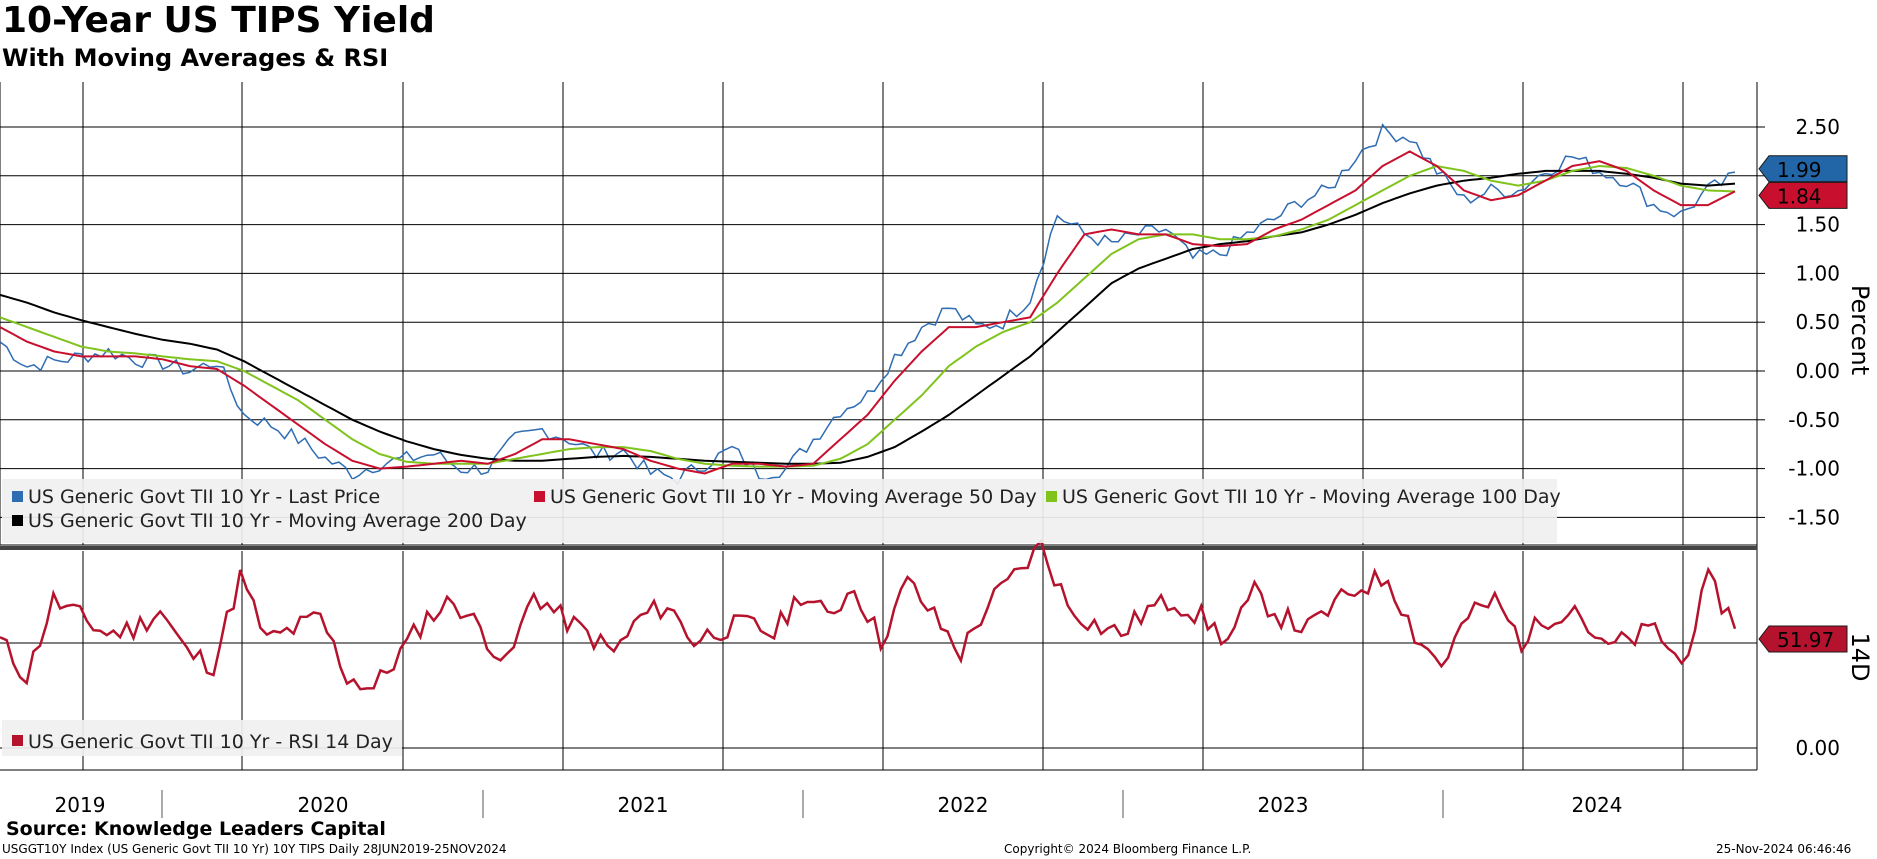  I want to click on tag-rsi: 51.97, so click(1803, 639).